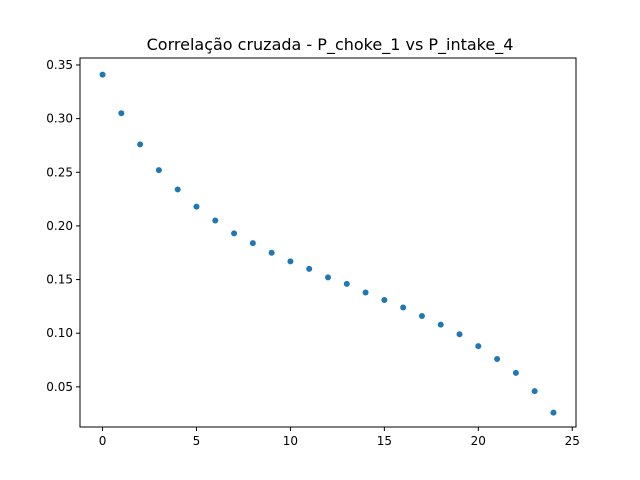 Image resolution: width=640 pixels, height=480 pixels. What do you see at coordinates (290, 441) in the screenshot?
I see `x-tick-label: 10` at bounding box center [290, 441].